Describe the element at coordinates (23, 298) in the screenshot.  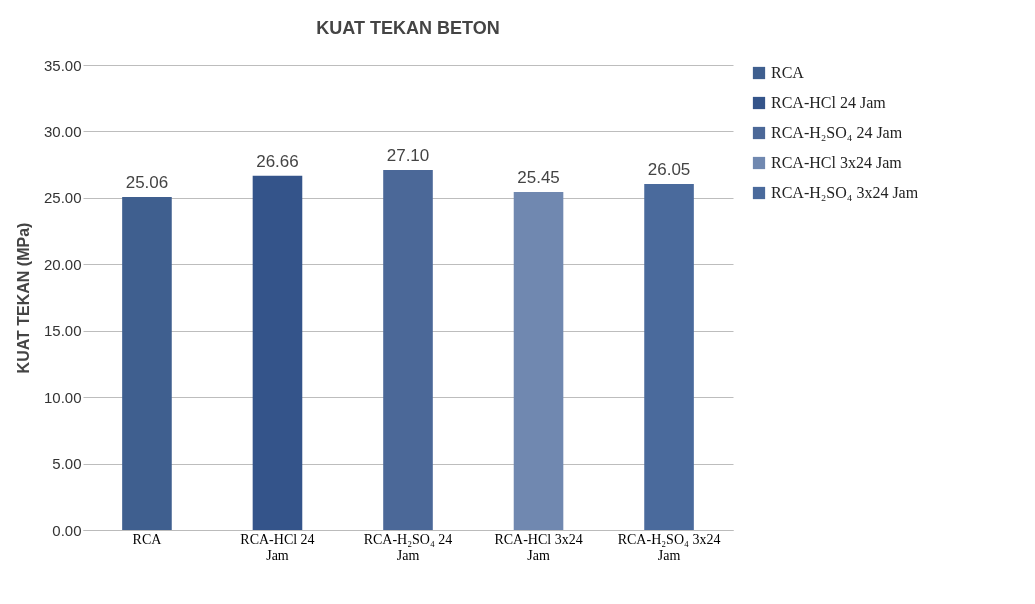
I see `y-axis-title: KUAT TEKAN (MPa)` at that location.